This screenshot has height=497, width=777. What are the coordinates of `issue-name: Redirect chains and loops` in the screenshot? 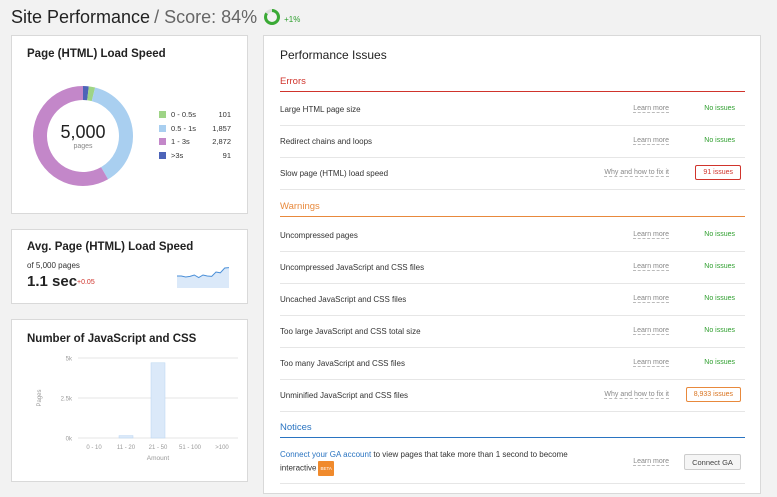 It's located at (326, 141).